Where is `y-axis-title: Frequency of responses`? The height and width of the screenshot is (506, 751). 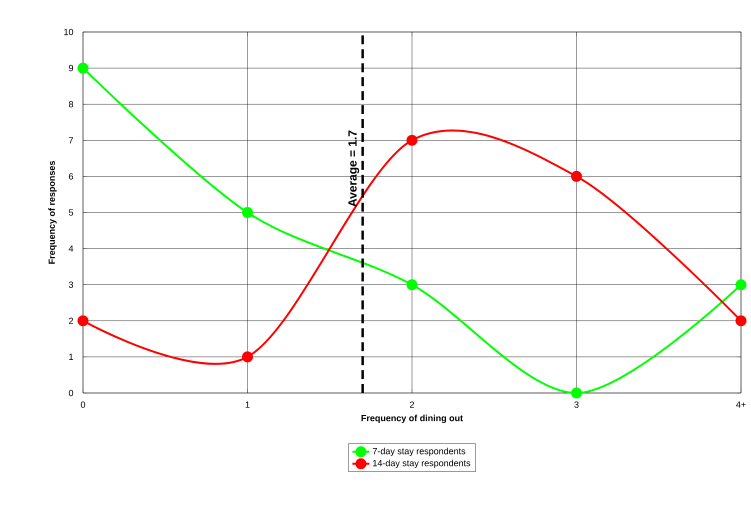
y-axis-title: Frequency of responses is located at coordinates (52, 212).